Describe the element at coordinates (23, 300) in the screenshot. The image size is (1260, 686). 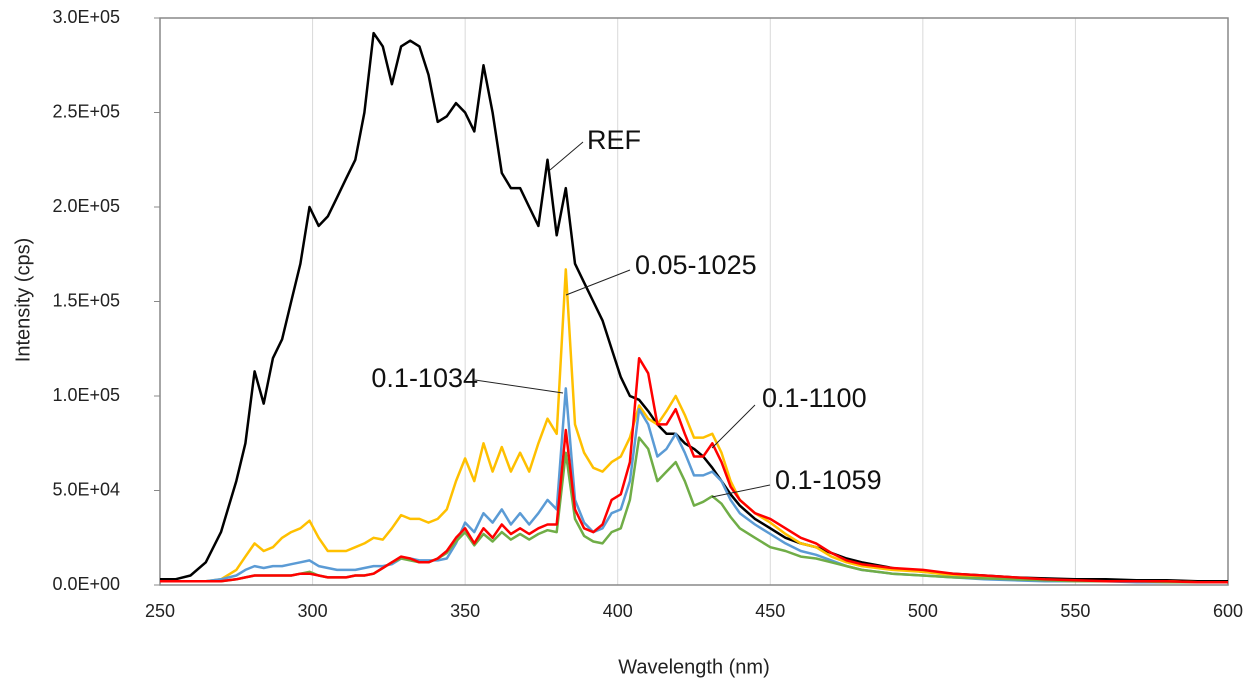
I see `y-axis-title: Intensity (cps)` at that location.